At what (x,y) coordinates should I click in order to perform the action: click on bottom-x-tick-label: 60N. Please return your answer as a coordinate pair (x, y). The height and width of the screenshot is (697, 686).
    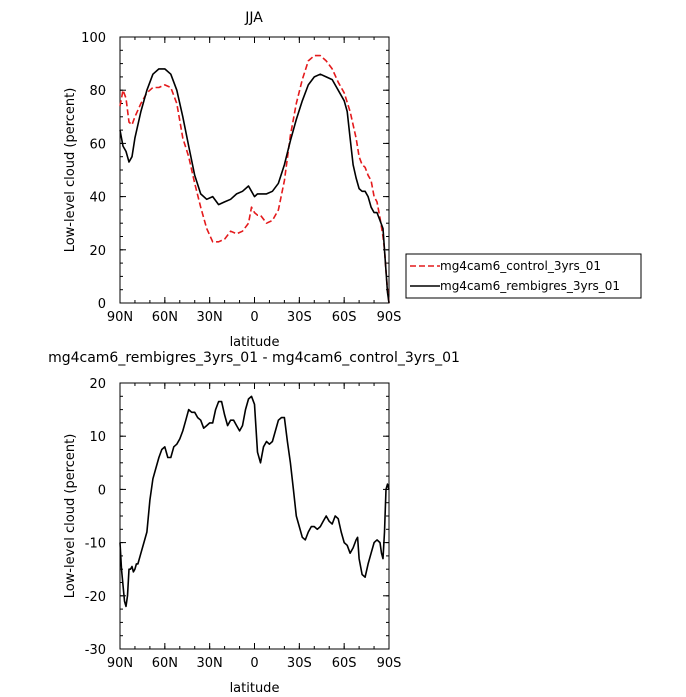
    Looking at the image, I should click on (165, 663).